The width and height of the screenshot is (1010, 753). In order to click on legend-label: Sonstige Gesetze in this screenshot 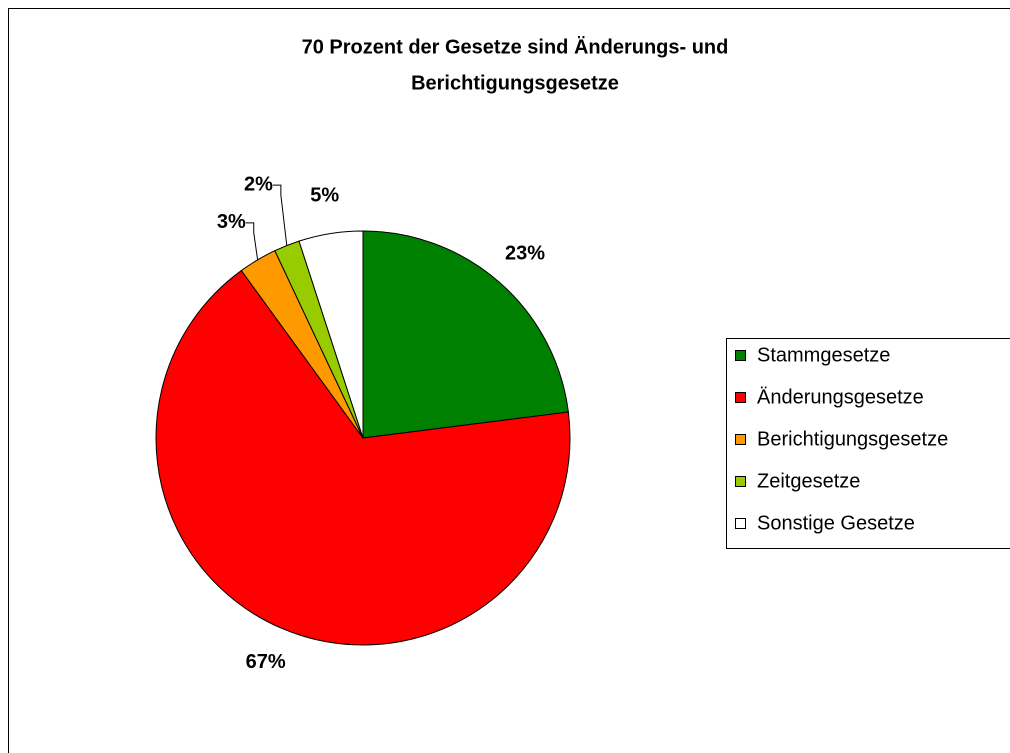, I will do `click(836, 523)`.